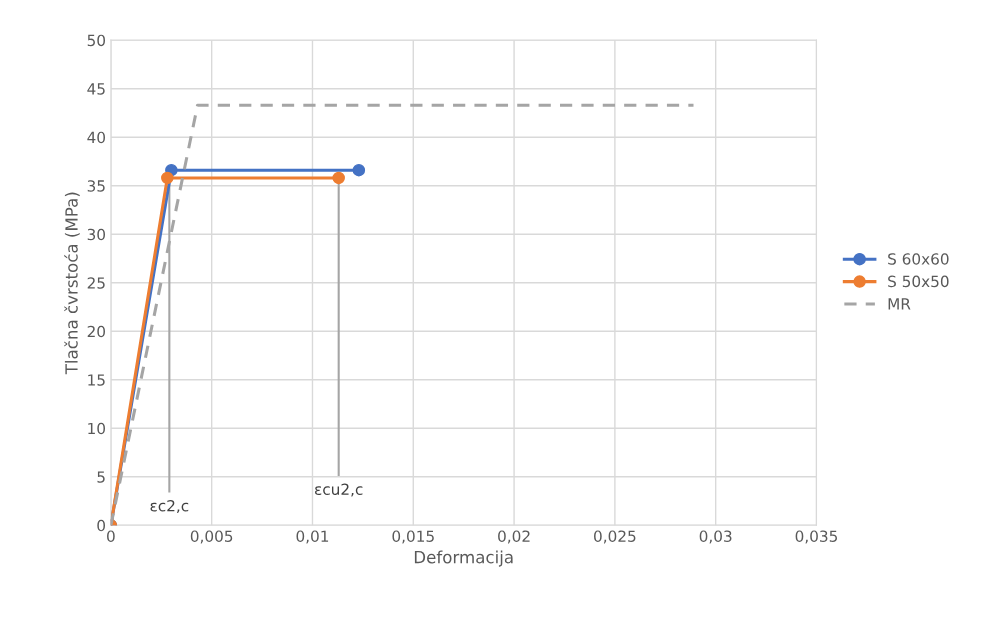  I want to click on x-tick-label: 0,02, so click(514, 537).